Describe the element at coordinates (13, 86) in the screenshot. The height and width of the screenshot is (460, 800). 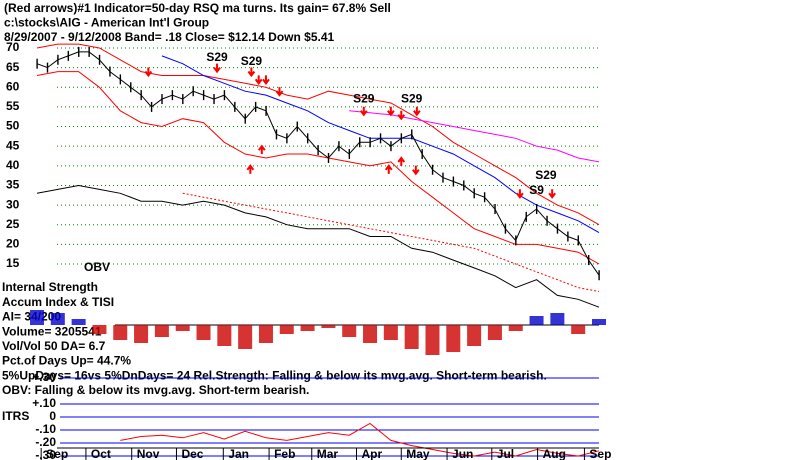
I see `y-tick-label: 60` at that location.